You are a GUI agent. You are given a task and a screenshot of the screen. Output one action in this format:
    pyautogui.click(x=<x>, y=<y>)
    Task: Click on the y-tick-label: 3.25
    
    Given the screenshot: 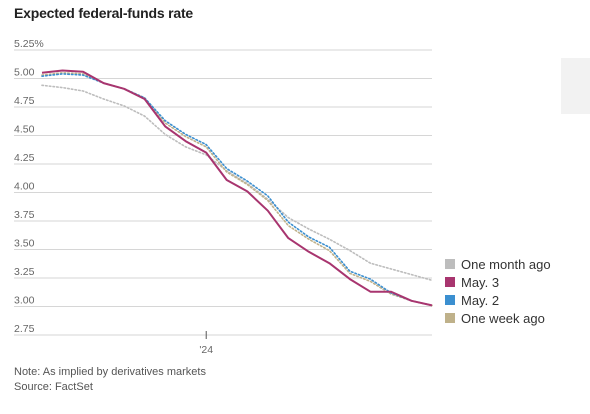 What is the action you would take?
    pyautogui.click(x=24, y=272)
    